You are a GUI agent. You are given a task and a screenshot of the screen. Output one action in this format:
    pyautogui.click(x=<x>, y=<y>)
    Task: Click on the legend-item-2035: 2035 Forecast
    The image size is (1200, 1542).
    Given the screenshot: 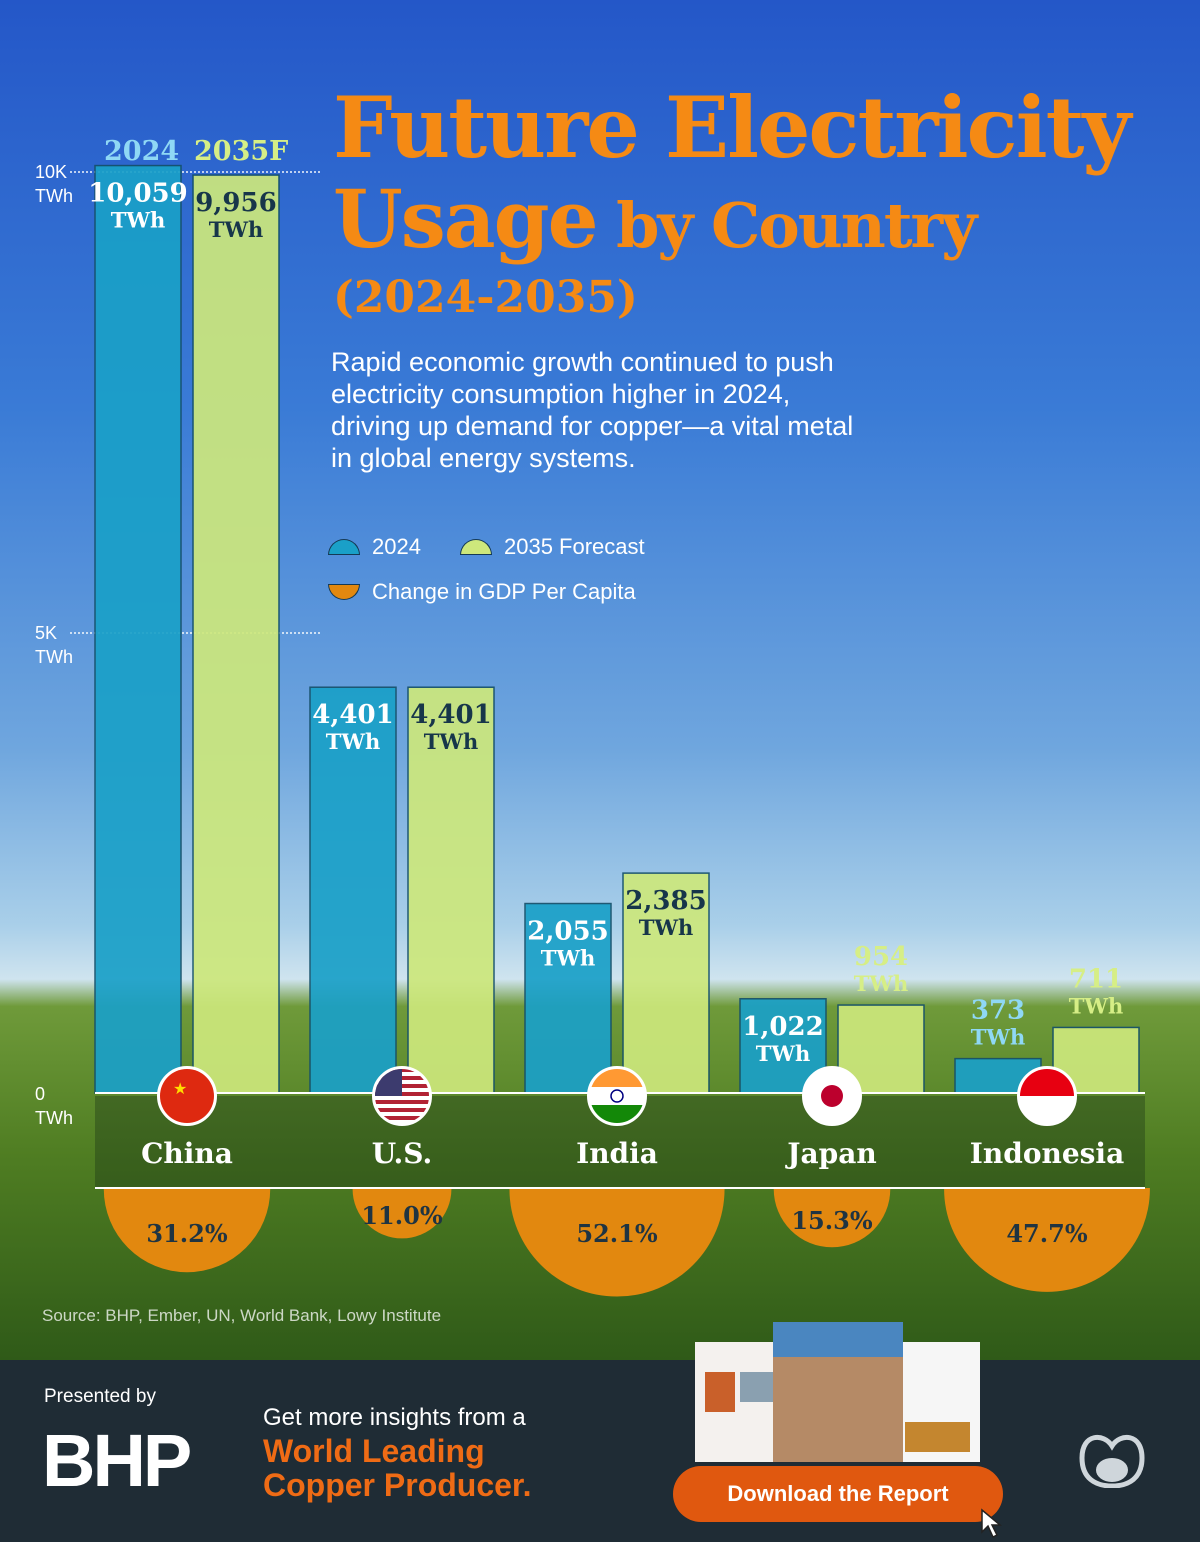 What is the action you would take?
    pyautogui.click(x=552, y=547)
    